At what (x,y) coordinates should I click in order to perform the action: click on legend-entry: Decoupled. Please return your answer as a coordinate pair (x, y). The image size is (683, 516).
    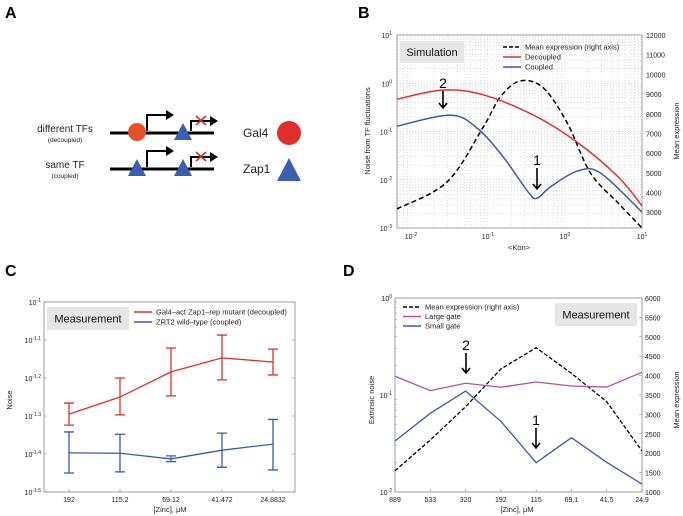
    Looking at the image, I should click on (543, 57).